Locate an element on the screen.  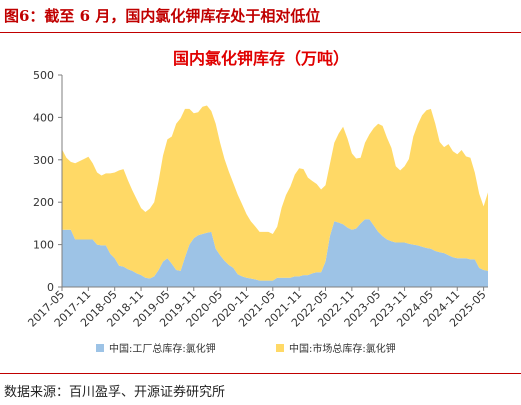
chart-title: 国内氯化钾库存（万吨） is located at coordinates (261, 58).